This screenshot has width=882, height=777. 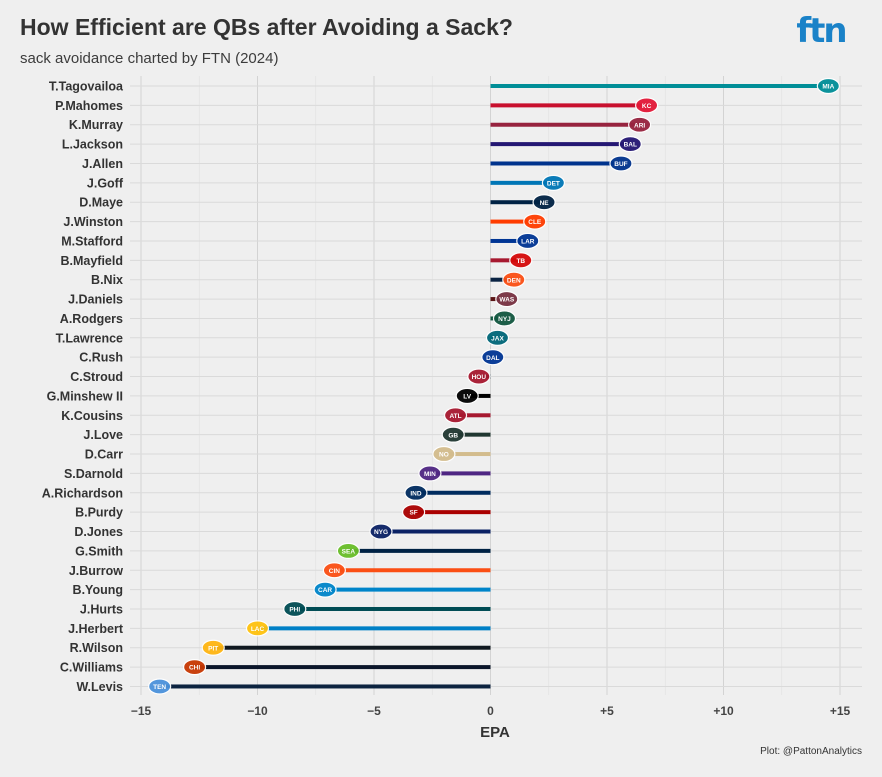 What do you see at coordinates (472, 434) in the screenshot?
I see `bar-j-love` at bounding box center [472, 434].